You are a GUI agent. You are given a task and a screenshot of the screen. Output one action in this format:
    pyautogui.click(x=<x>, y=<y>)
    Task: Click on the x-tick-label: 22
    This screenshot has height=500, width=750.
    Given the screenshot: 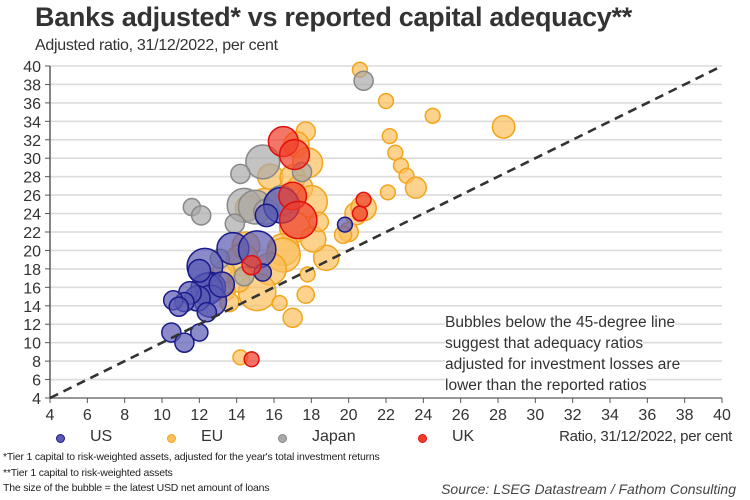 What is the action you would take?
    pyautogui.click(x=386, y=415)
    